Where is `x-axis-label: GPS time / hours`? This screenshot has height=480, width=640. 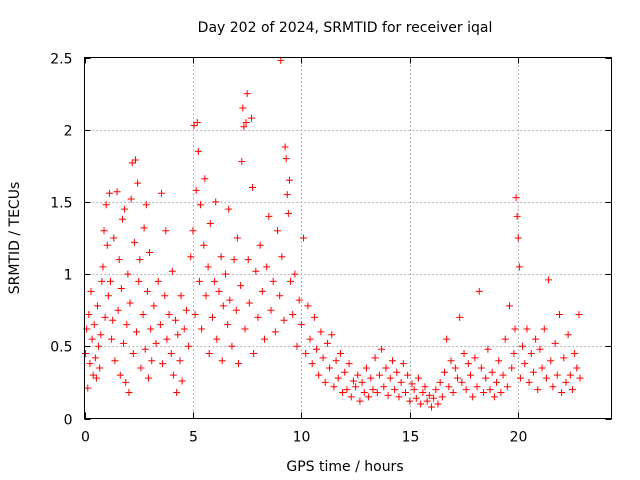 x-axis-label: GPS time / hours is located at coordinates (344, 467).